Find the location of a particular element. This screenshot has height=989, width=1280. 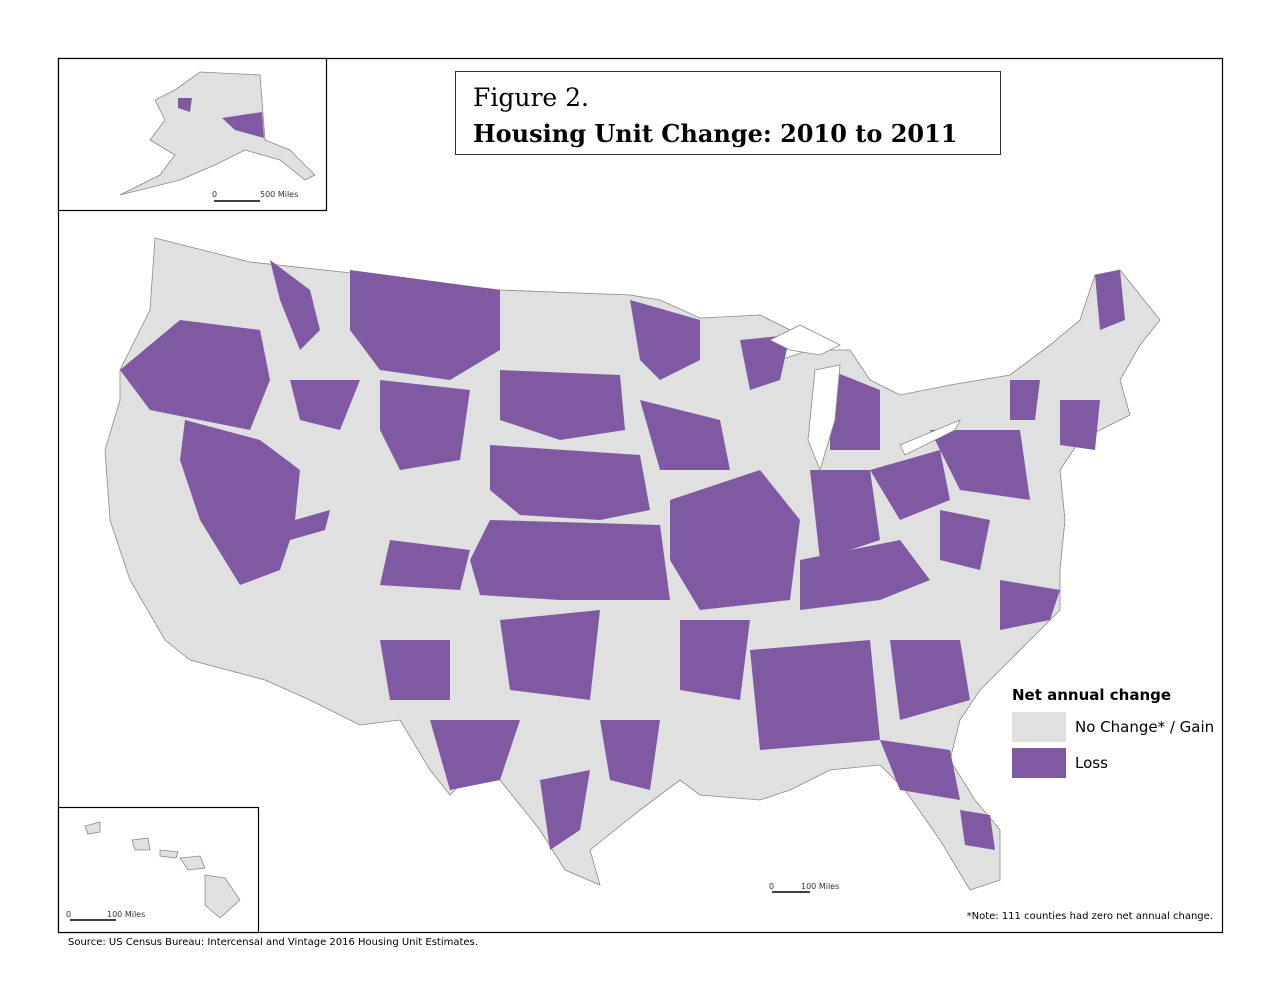

title-box is located at coordinates (728, 113).